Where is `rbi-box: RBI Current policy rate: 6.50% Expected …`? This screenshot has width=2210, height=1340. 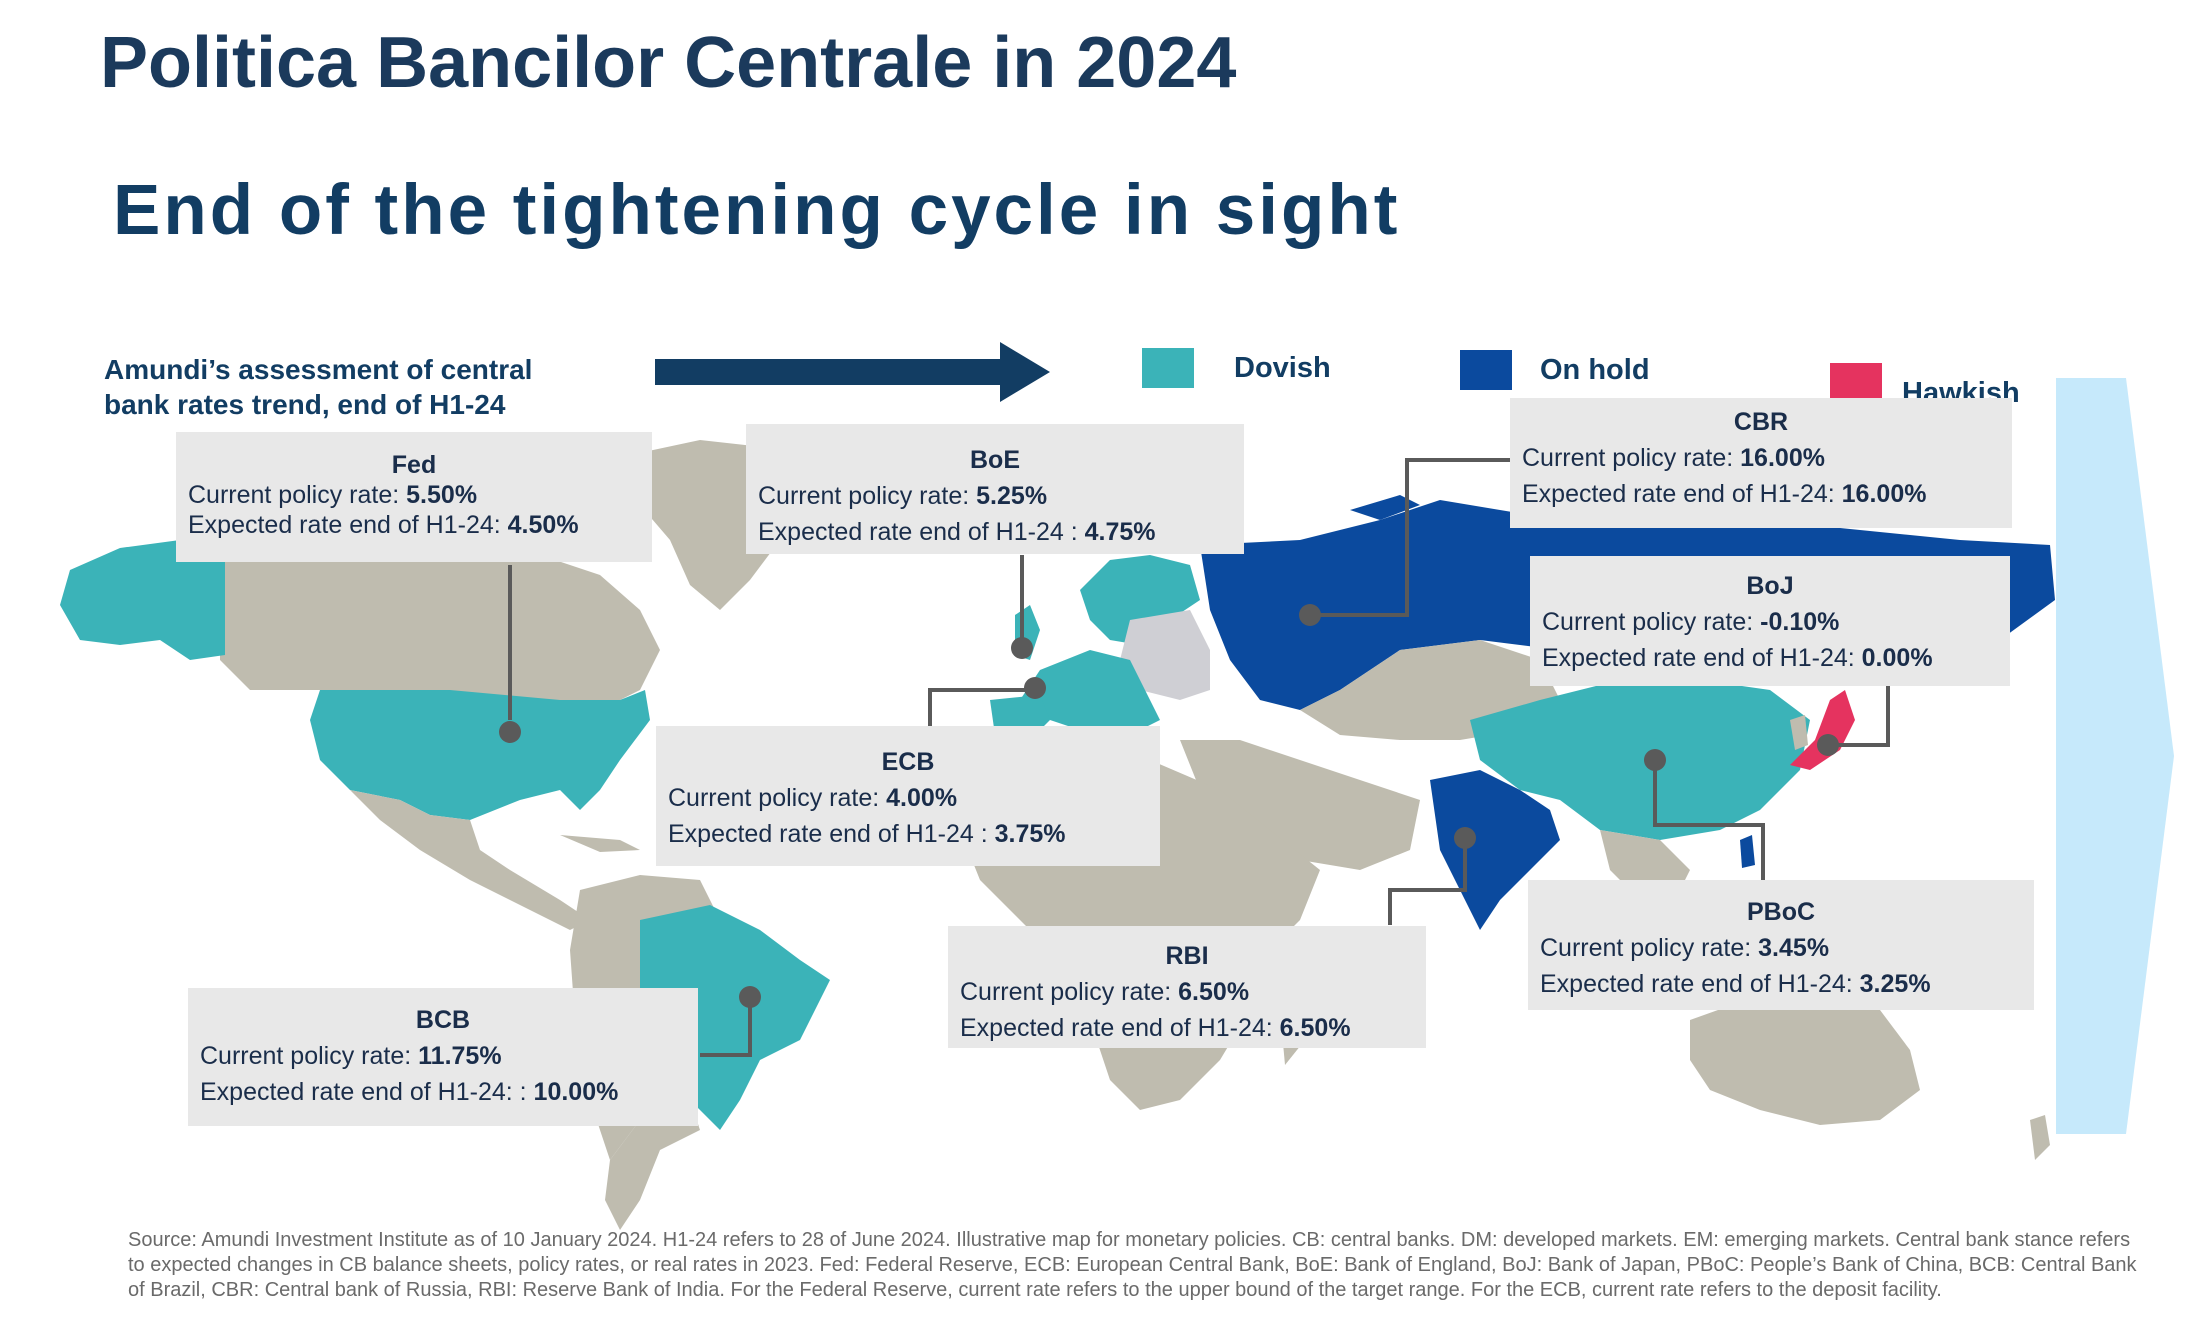 rbi-box: RBI Current policy rate: 6.50% Expected … is located at coordinates (1187, 987).